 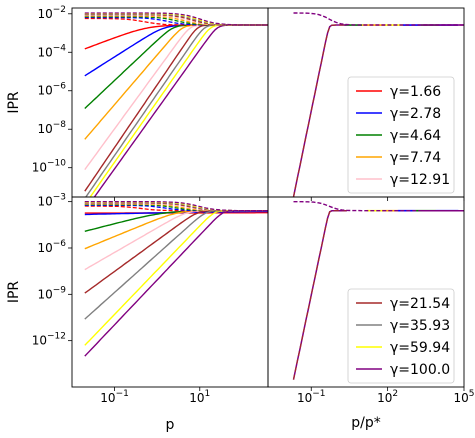 I want to click on y-tick-label-top-left-4: 10⁻², so click(x=51, y=13).